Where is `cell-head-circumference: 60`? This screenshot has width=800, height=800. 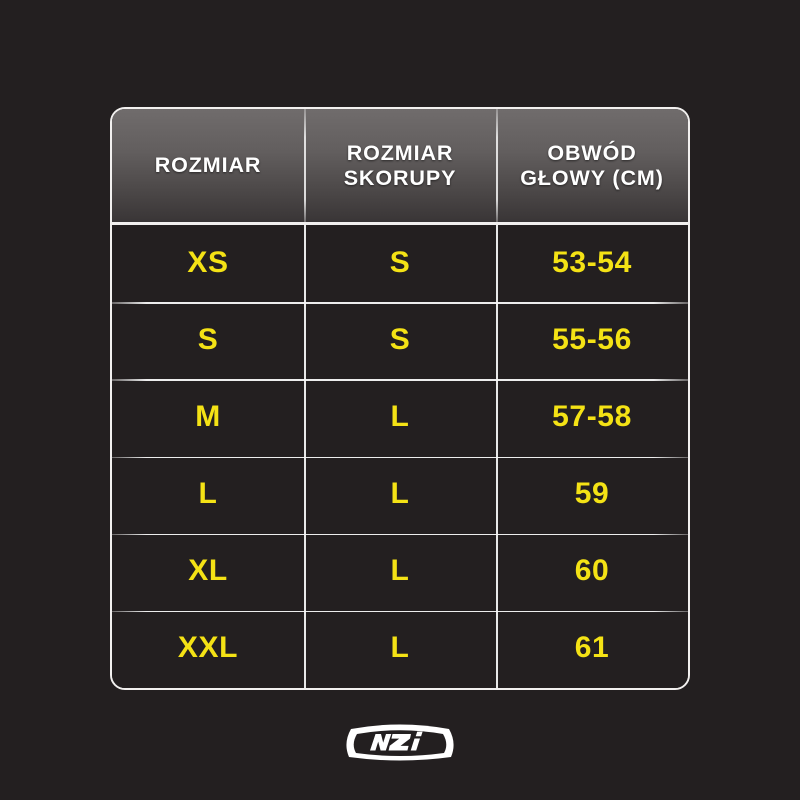 cell-head-circumference: 60 is located at coordinates (592, 572).